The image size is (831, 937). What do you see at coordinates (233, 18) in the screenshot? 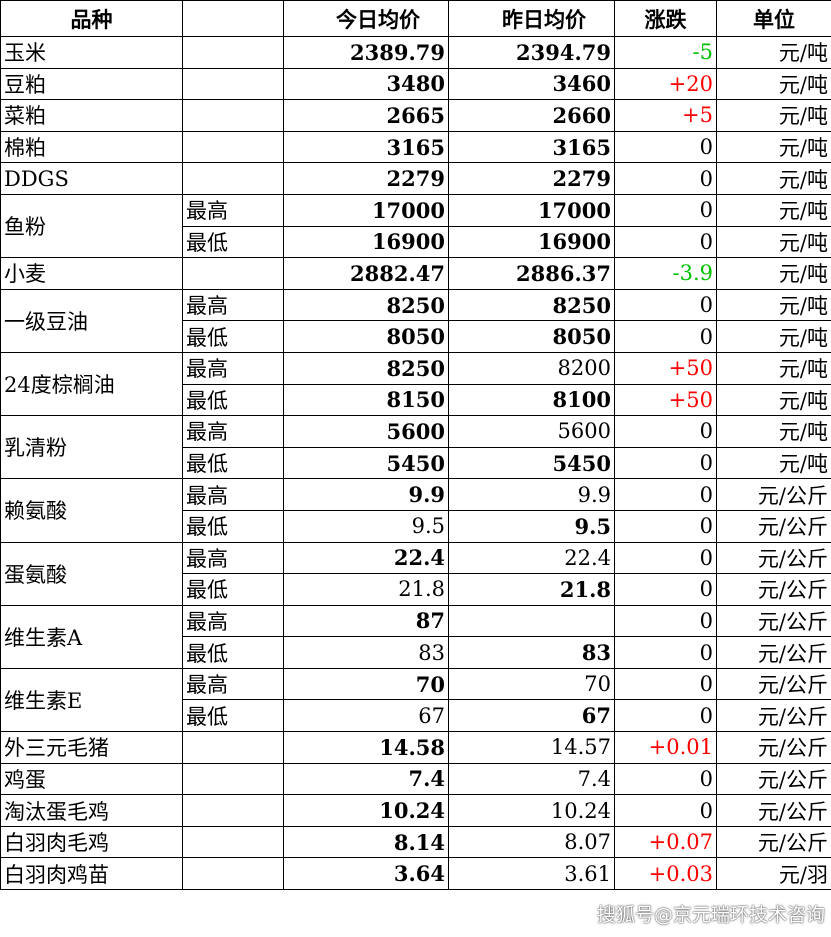
I see `header-sub` at bounding box center [233, 18].